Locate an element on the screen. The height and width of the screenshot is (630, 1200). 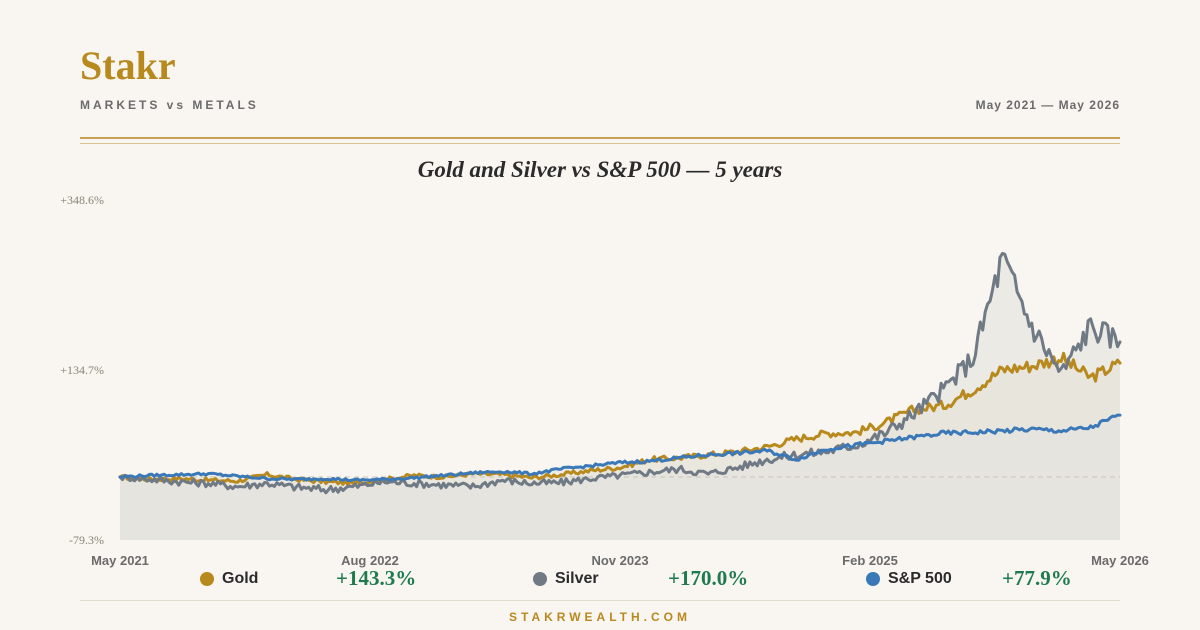
brand-logo: Stakr is located at coordinates (128, 65).